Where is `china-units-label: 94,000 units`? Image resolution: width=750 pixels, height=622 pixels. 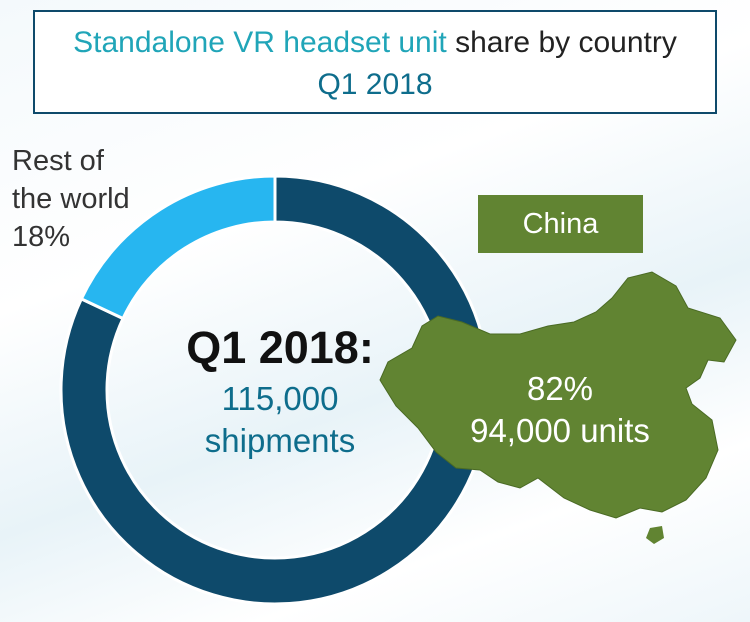 china-units-label: 94,000 units is located at coordinates (560, 430).